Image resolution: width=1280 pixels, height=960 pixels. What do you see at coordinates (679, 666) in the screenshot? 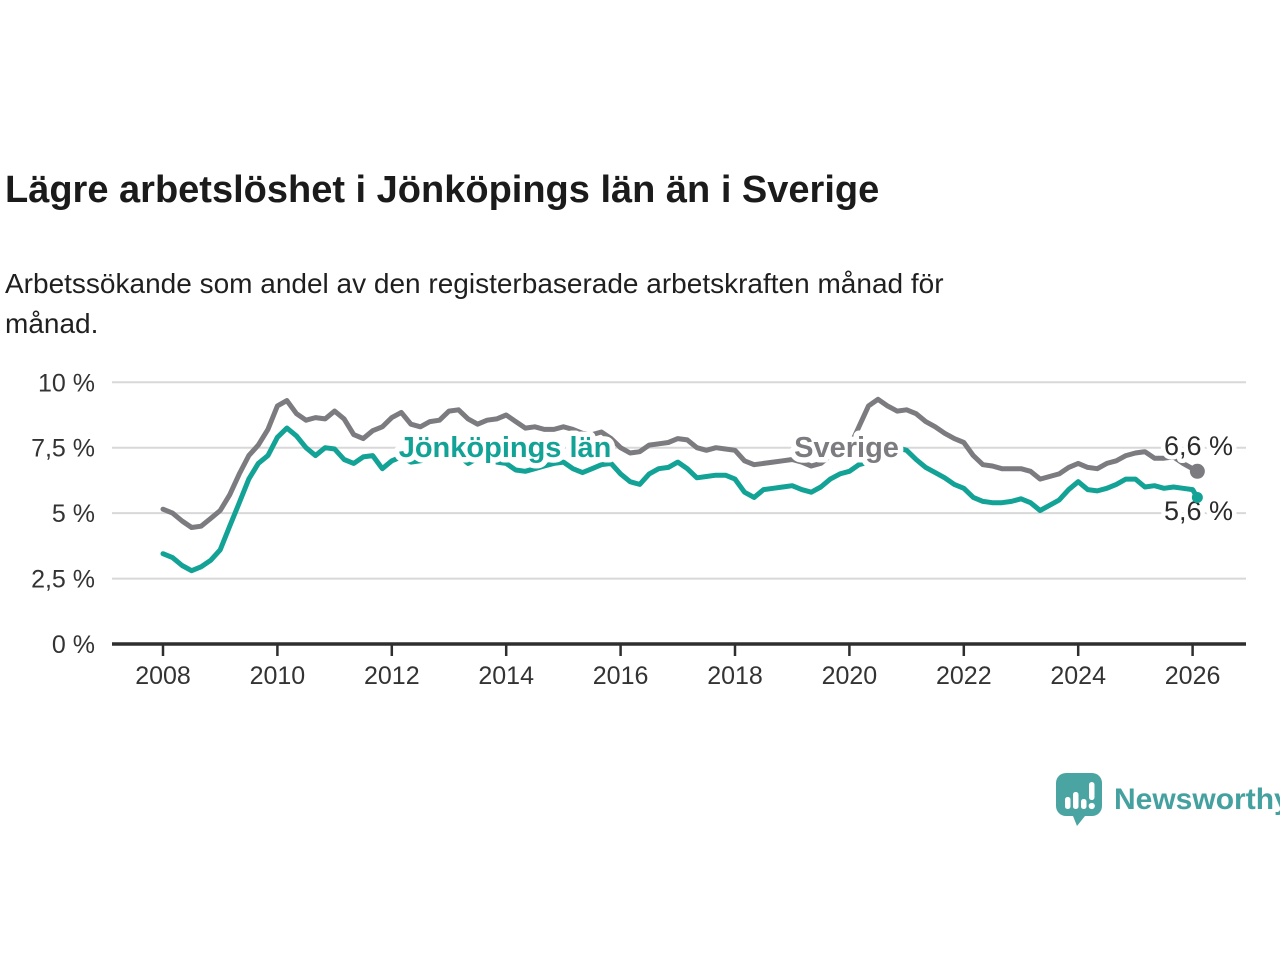
I see `x-axis: 2008 2010 2012 2014 2016 2018 2020 2022 2024 2026` at bounding box center [679, 666].